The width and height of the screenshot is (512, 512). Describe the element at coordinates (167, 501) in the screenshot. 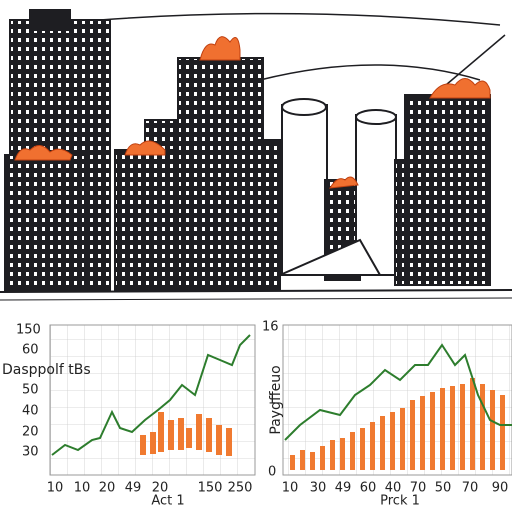

I see `x-axis-title: Act 1` at that location.